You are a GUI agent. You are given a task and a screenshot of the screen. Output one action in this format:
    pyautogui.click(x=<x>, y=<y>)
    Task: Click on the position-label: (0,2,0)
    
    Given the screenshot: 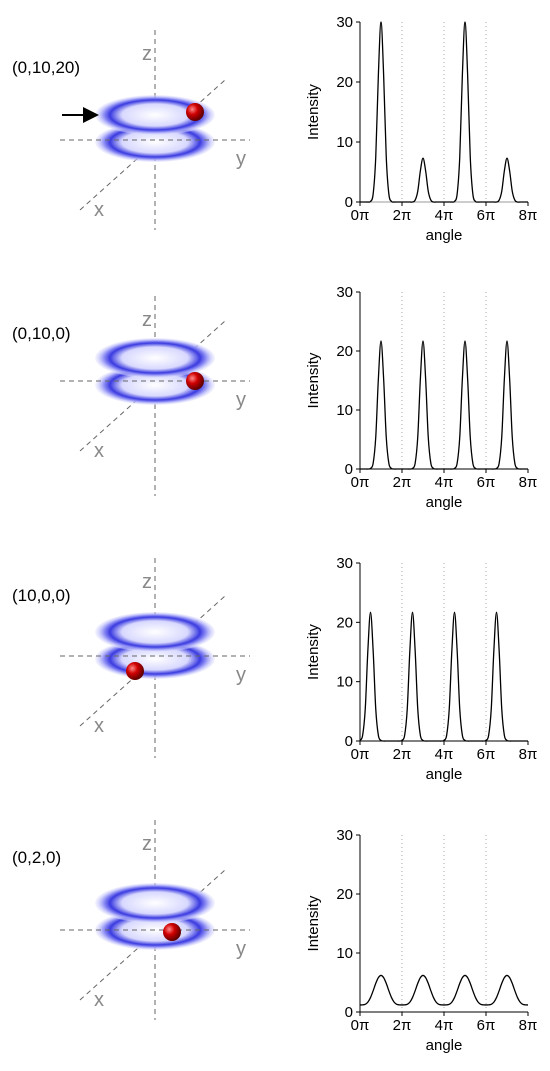 What is the action you would take?
    pyautogui.click(x=36, y=857)
    